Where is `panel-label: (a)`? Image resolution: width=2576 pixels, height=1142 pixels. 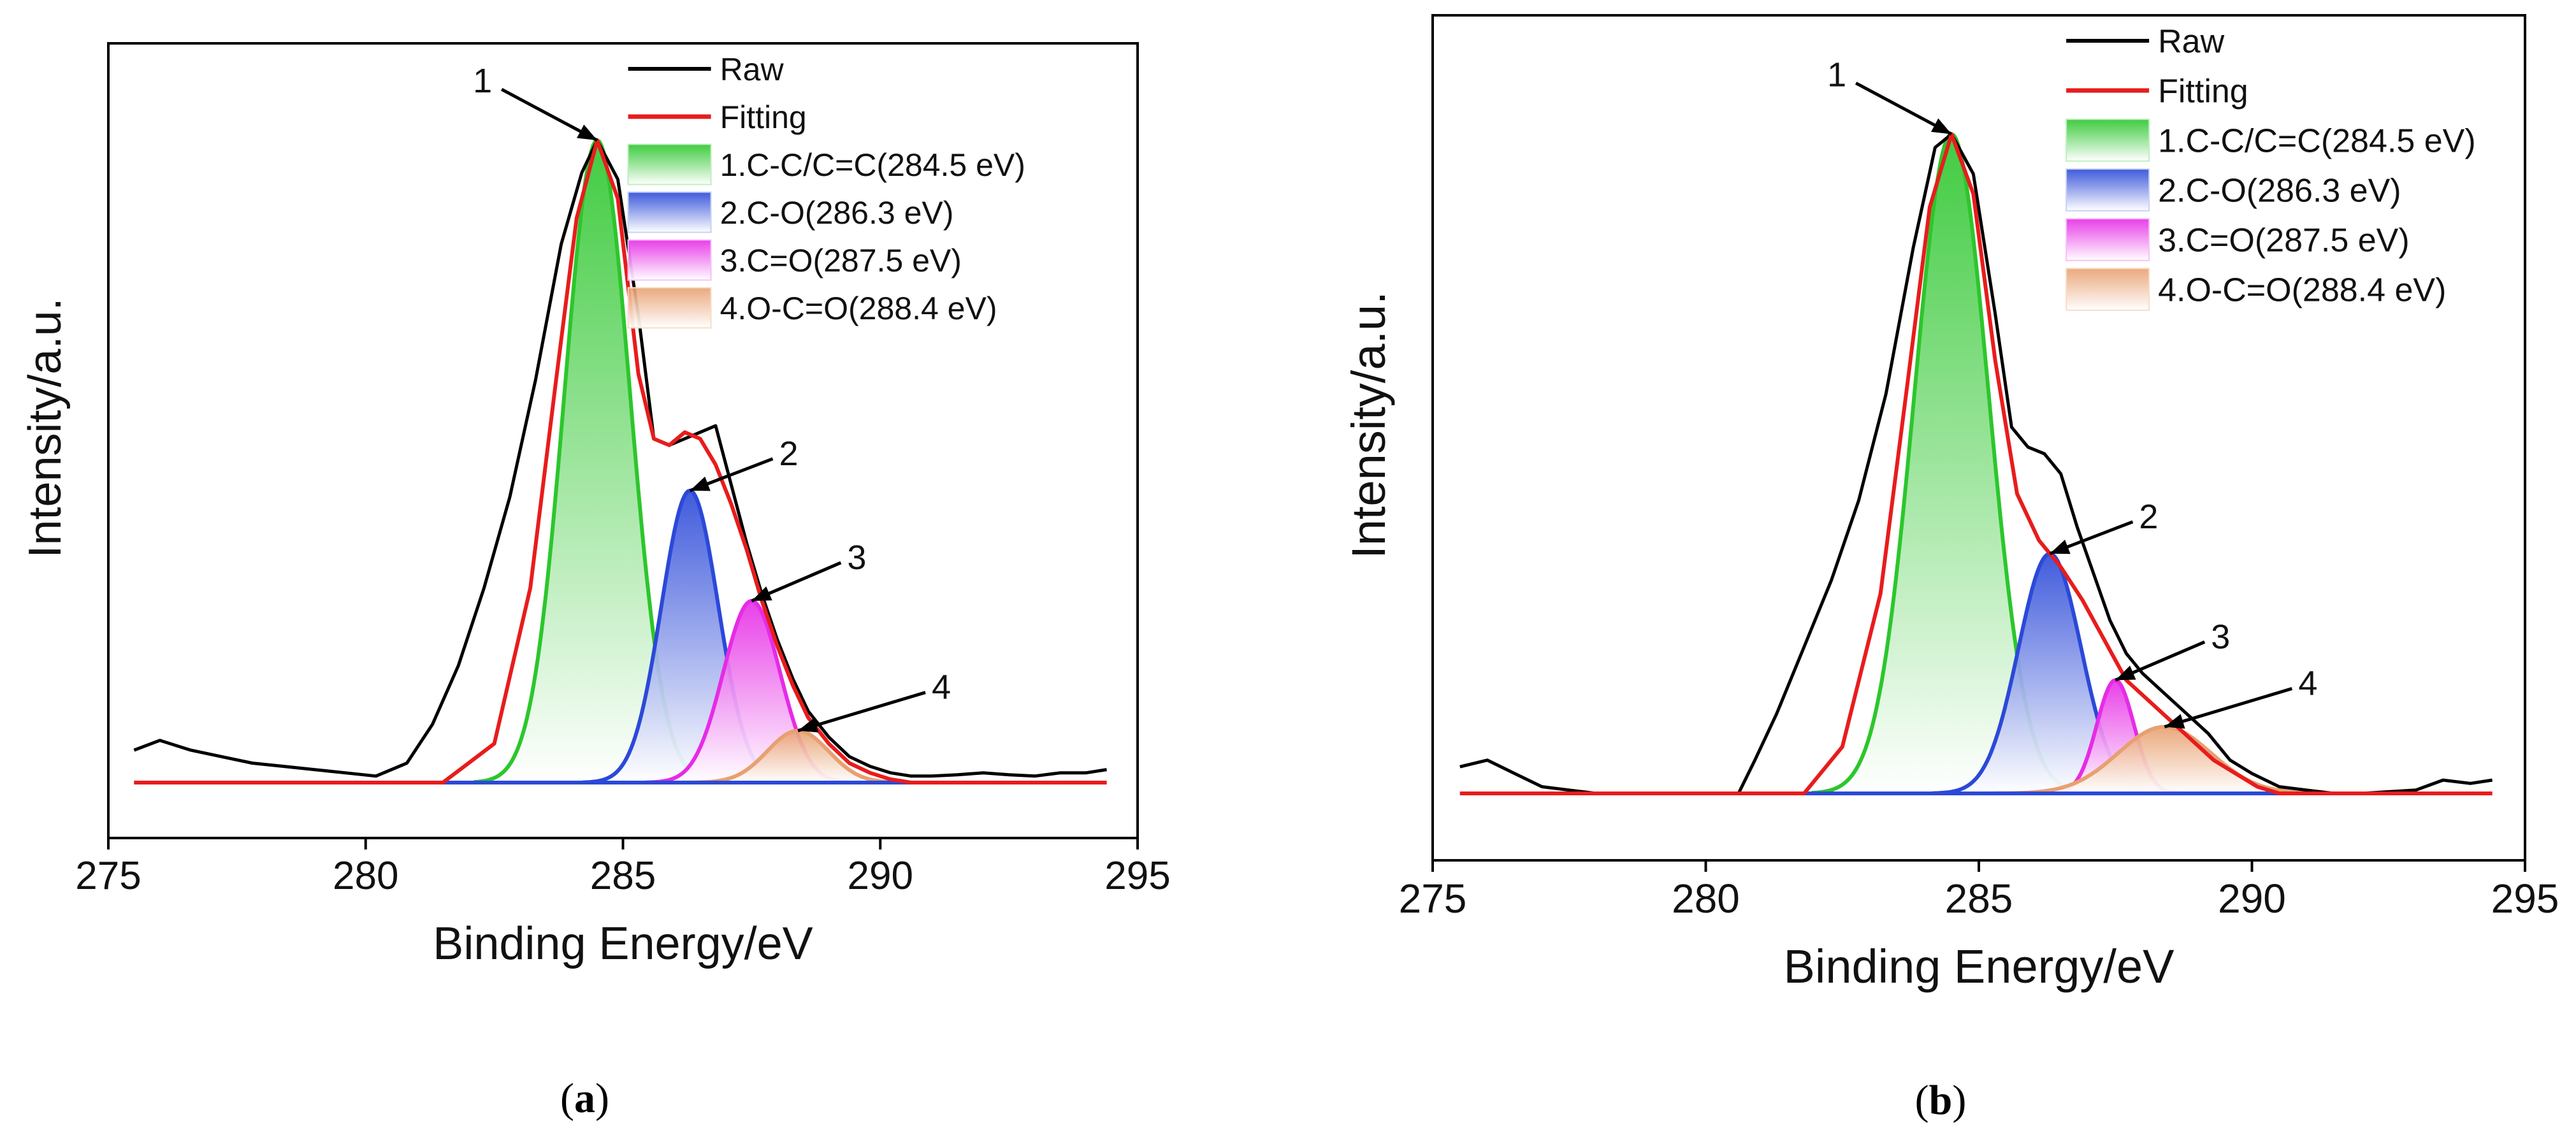 panel-label: (a) is located at coordinates (584, 1098).